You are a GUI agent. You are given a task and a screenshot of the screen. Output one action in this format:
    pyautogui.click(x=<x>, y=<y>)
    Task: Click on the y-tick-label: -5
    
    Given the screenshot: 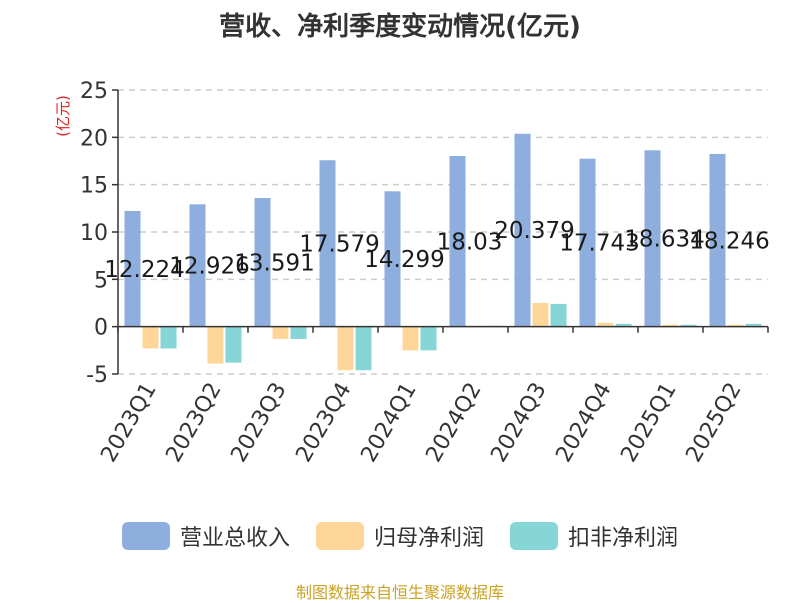 What is the action you would take?
    pyautogui.click(x=97, y=375)
    